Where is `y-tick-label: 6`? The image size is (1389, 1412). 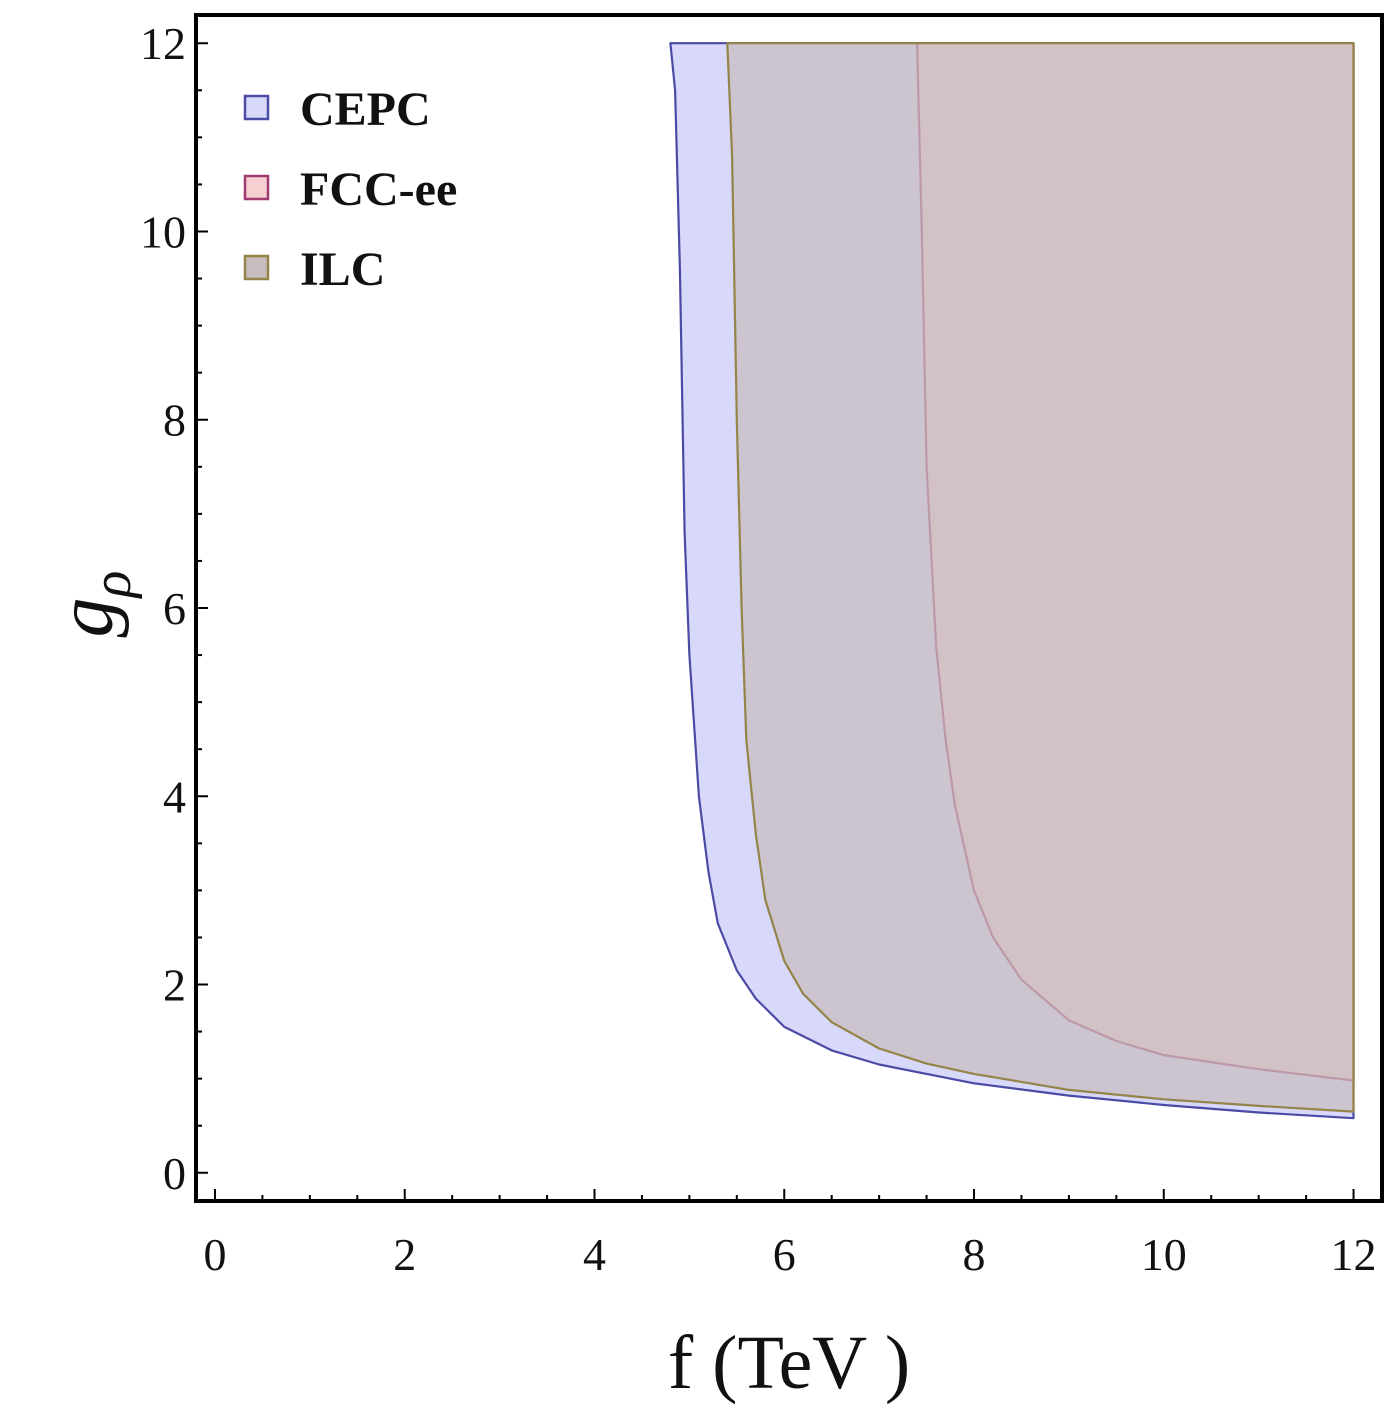
y-tick-label: 6 is located at coordinates (174, 608).